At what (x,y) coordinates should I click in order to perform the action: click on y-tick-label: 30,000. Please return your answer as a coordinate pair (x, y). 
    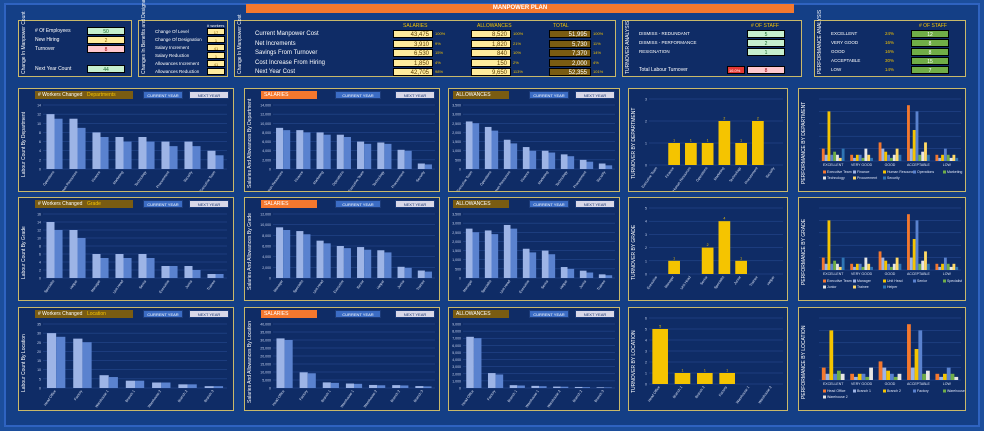
    Looking at the image, I should click on (265, 341).